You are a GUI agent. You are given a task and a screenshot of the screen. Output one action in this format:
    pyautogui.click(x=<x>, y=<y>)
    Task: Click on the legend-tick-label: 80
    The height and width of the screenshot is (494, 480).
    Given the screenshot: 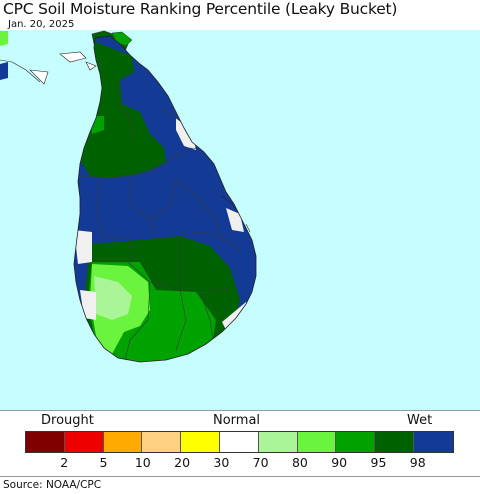 What is the action you would take?
    pyautogui.click(x=299, y=462)
    